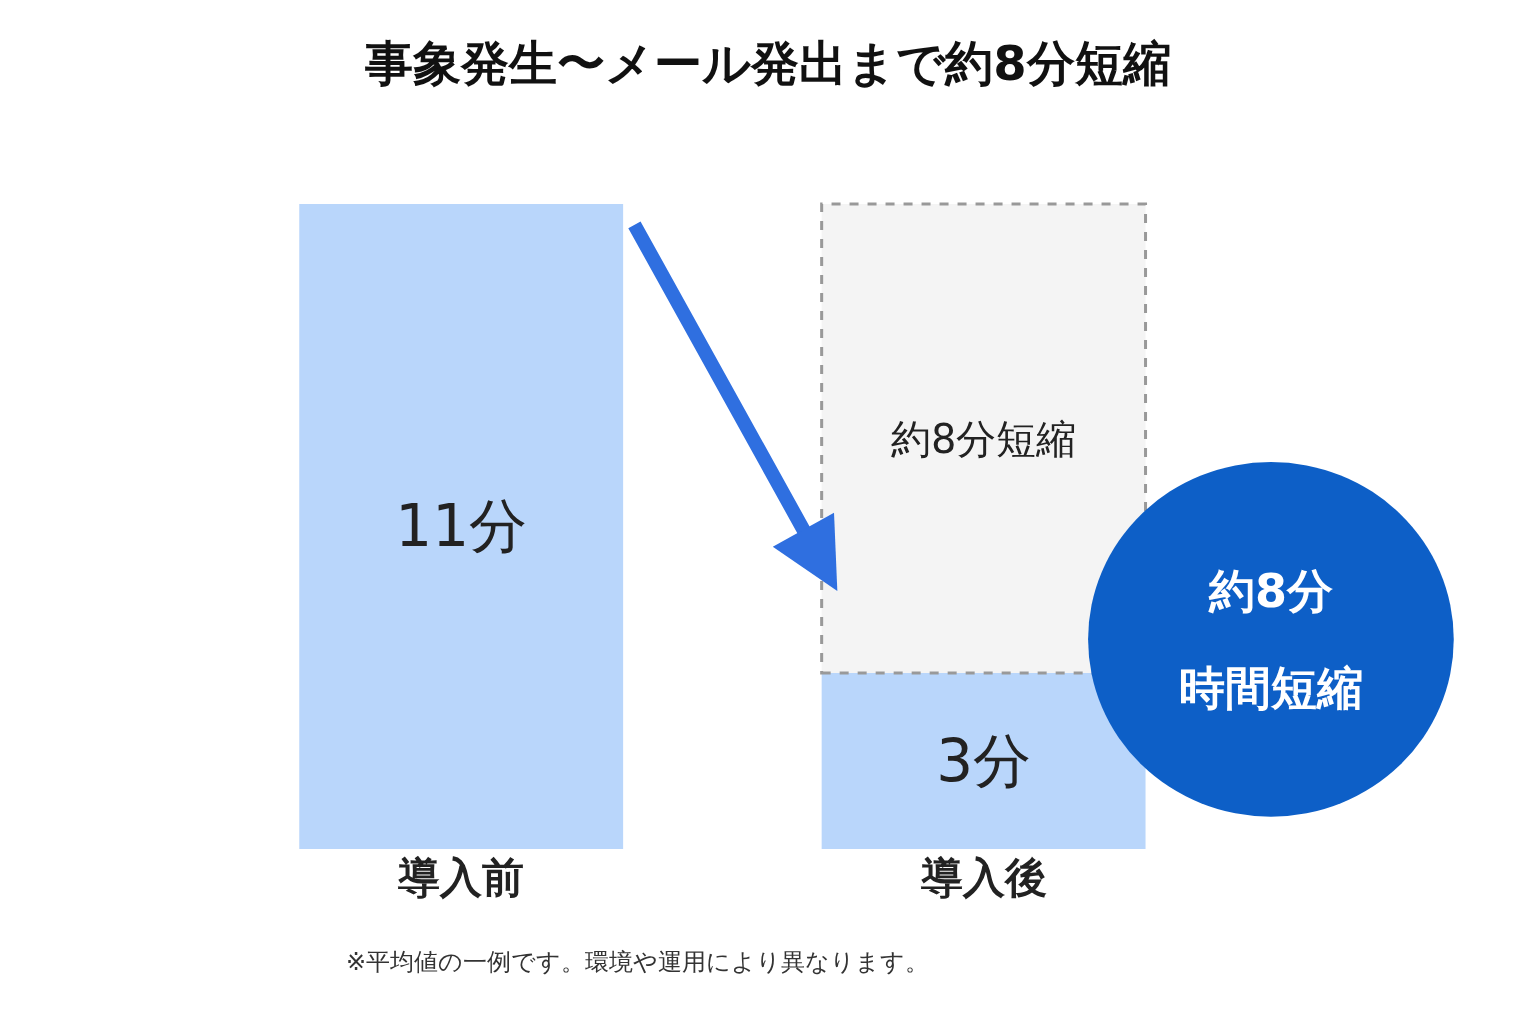 Image resolution: width=1536 pixels, height=1024 pixels. What do you see at coordinates (638, 962) in the screenshot?
I see `text: ※平均値の一例です。環境や運用により異なります。` at bounding box center [638, 962].